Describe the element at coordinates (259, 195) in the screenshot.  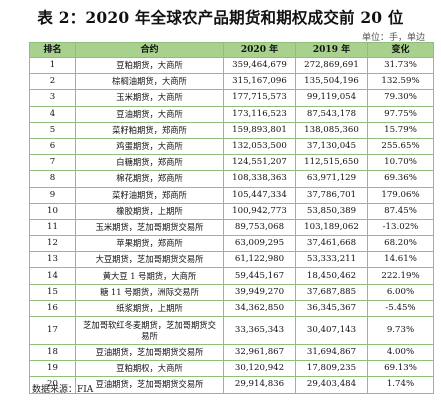
I see `cell-vol-2020: 105,447,334` at that location.